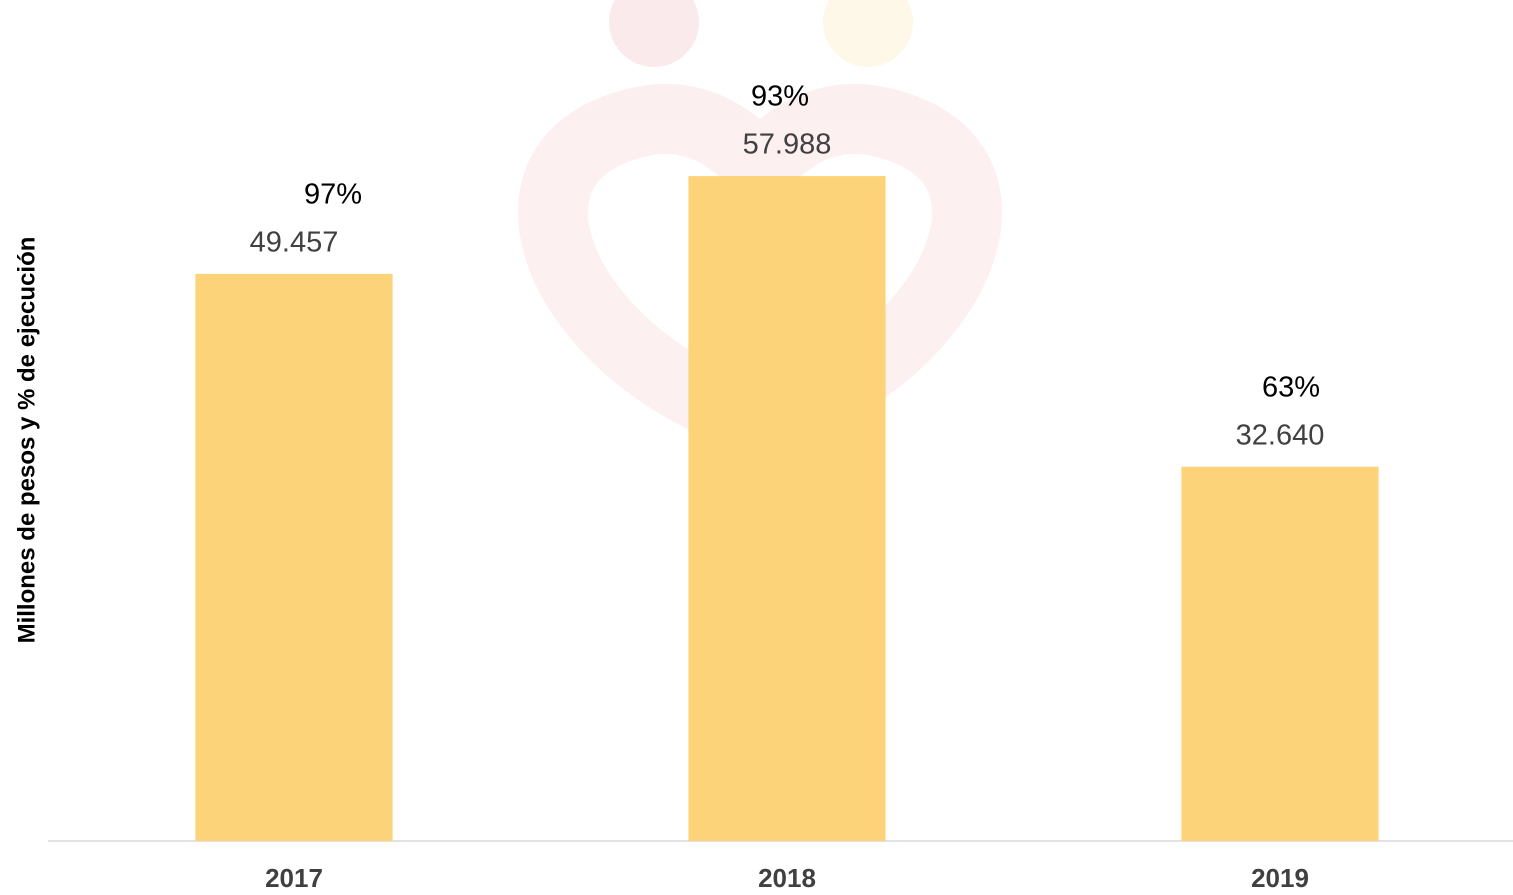 The width and height of the screenshot is (1513, 895). What do you see at coordinates (294, 878) in the screenshot?
I see `x-tick-label: 2017` at bounding box center [294, 878].